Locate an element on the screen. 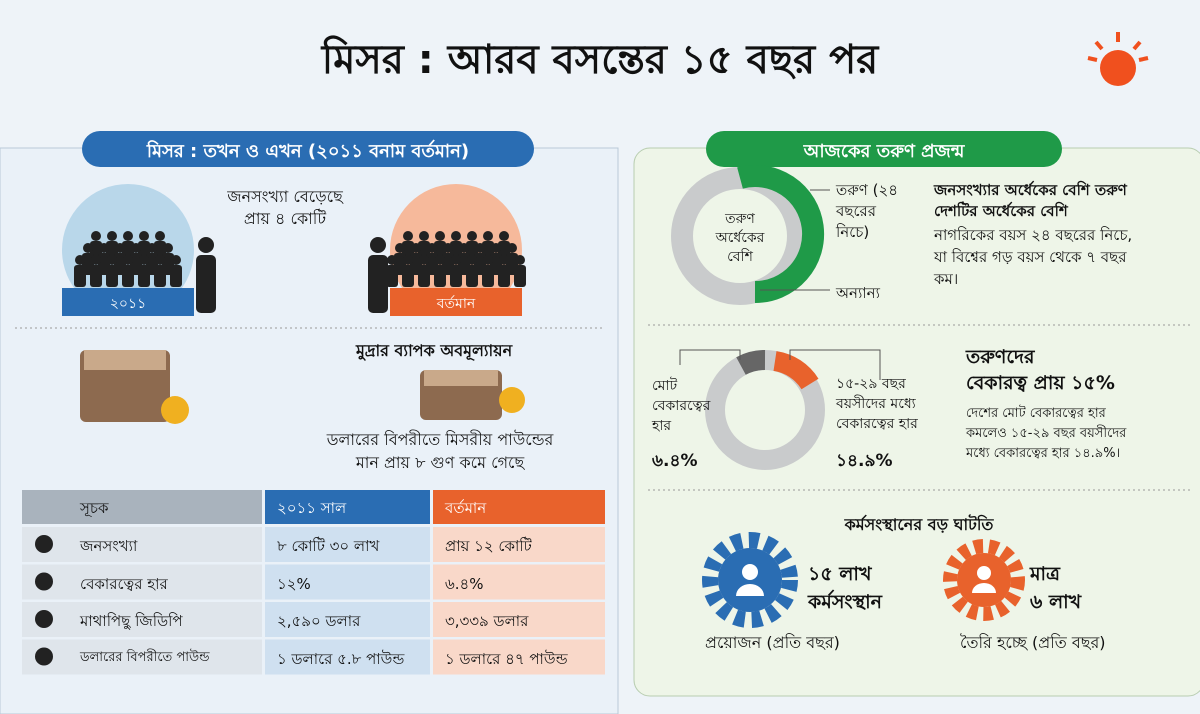 This screenshot has width=1200, height=714. crowd-icons is located at coordinates (300, 272).